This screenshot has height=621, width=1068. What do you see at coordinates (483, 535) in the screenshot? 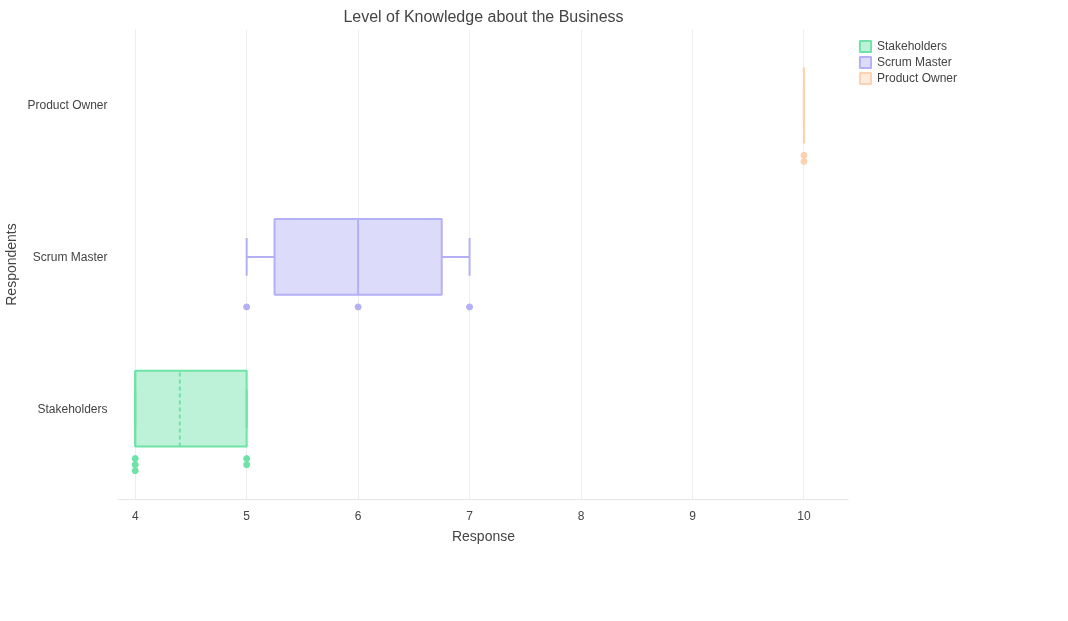
I see `x-axis-title: Response` at bounding box center [483, 535].